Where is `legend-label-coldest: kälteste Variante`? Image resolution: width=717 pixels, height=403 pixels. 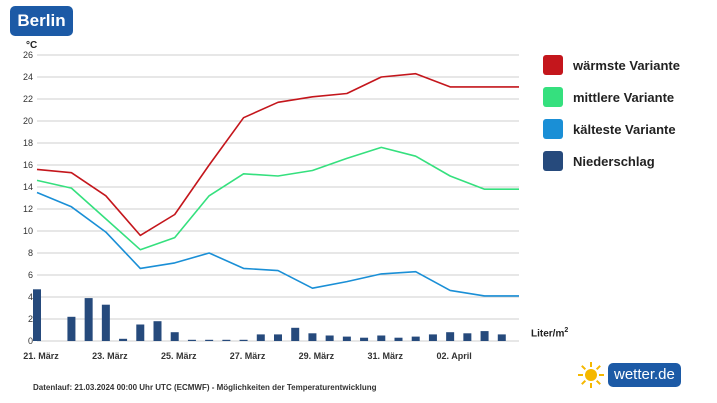
legend-label-coldest: kälteste Variante is located at coordinates (624, 129).